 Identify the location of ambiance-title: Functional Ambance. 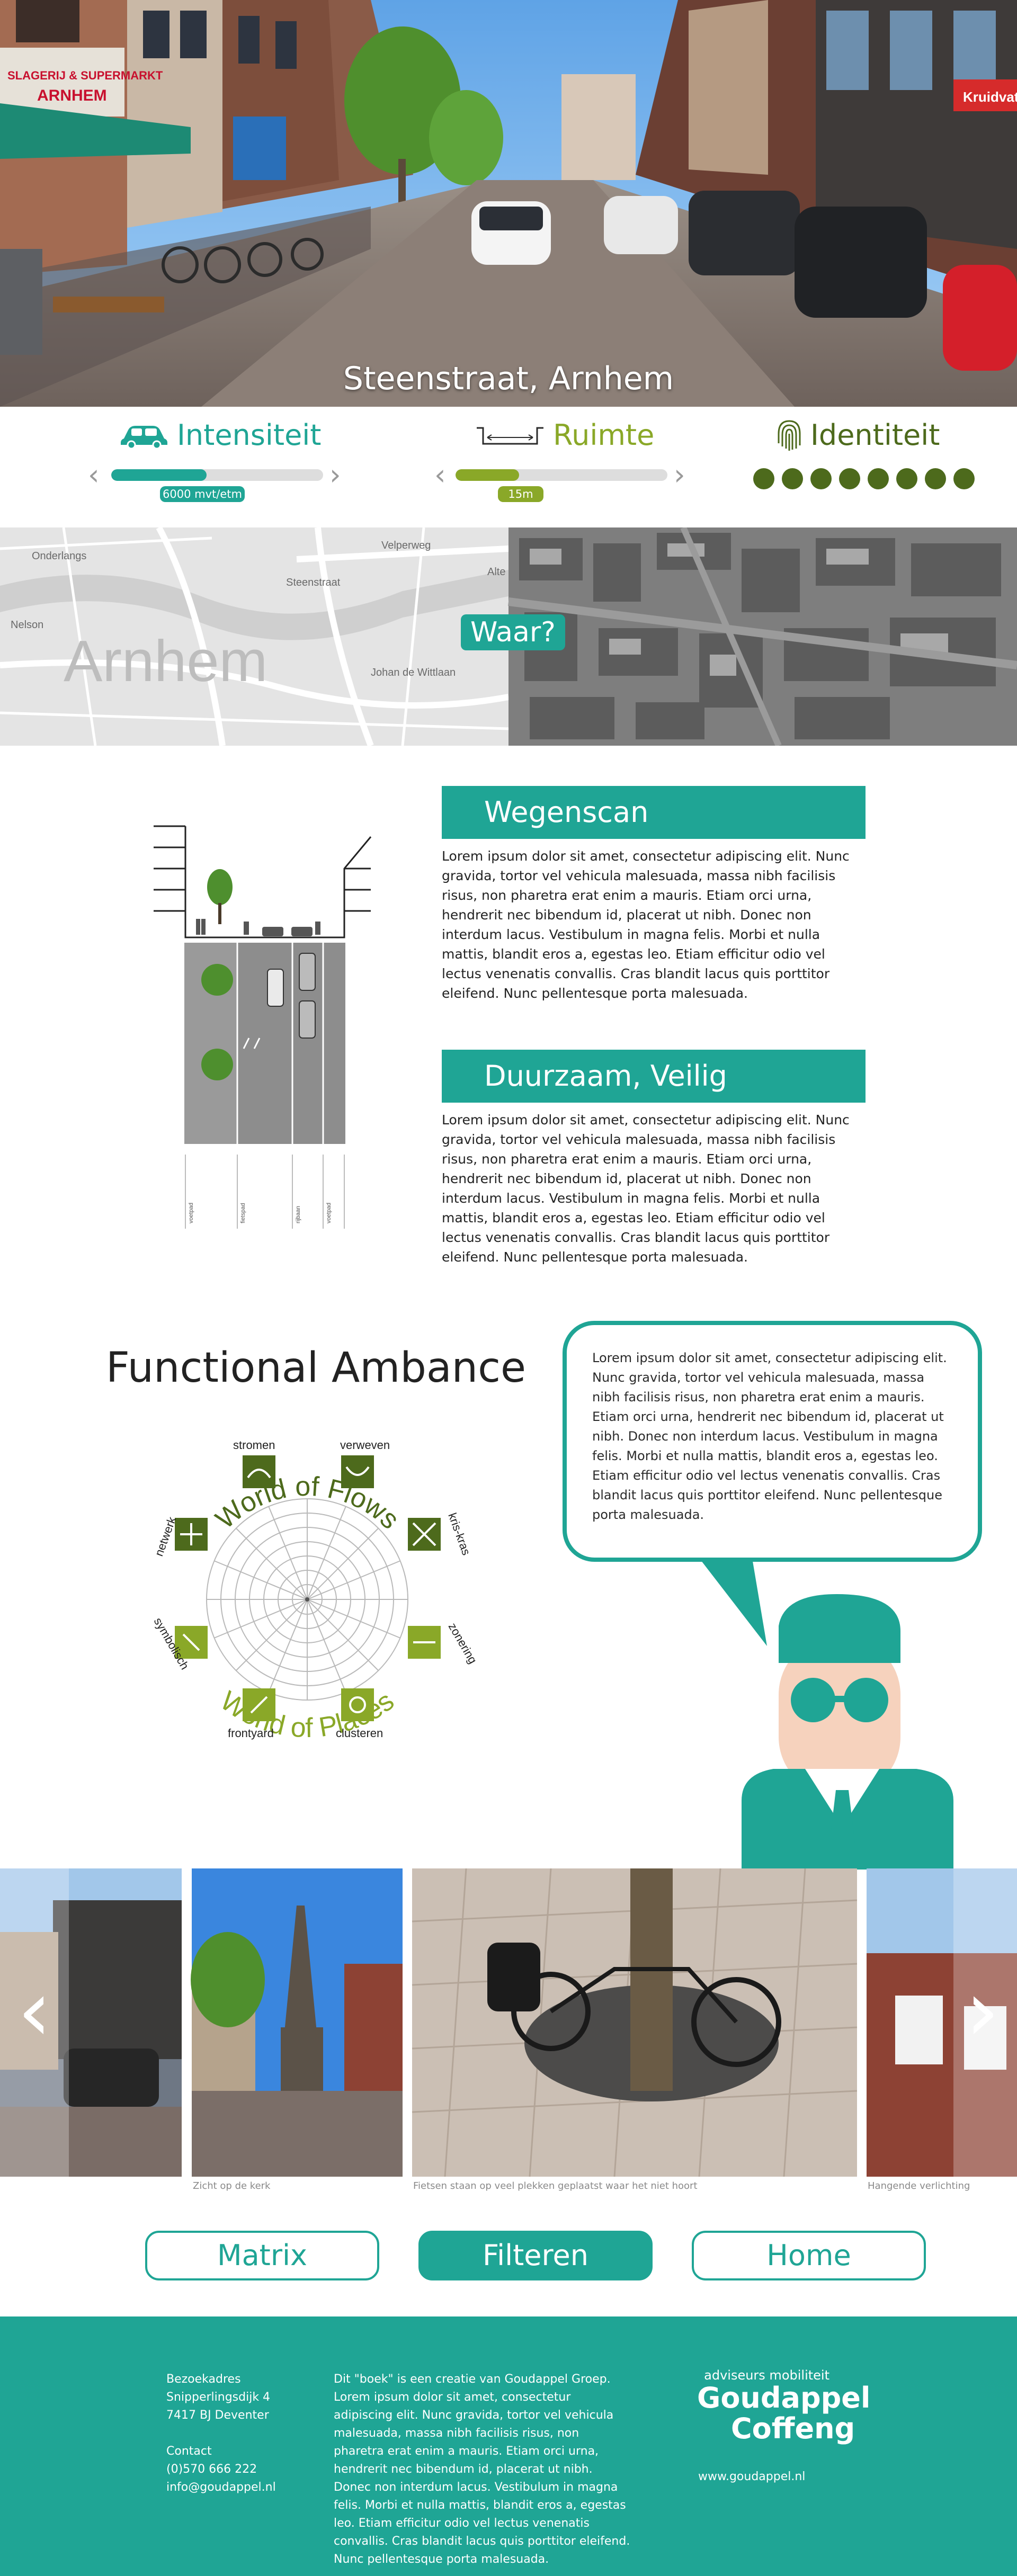
(316, 1368).